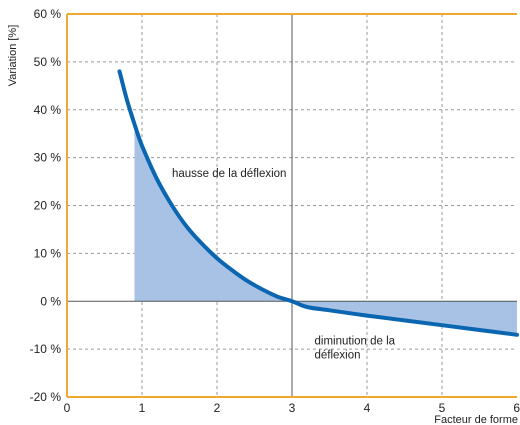  What do you see at coordinates (48, 14) in the screenshot?
I see `y-tick-label: 60 %` at bounding box center [48, 14].